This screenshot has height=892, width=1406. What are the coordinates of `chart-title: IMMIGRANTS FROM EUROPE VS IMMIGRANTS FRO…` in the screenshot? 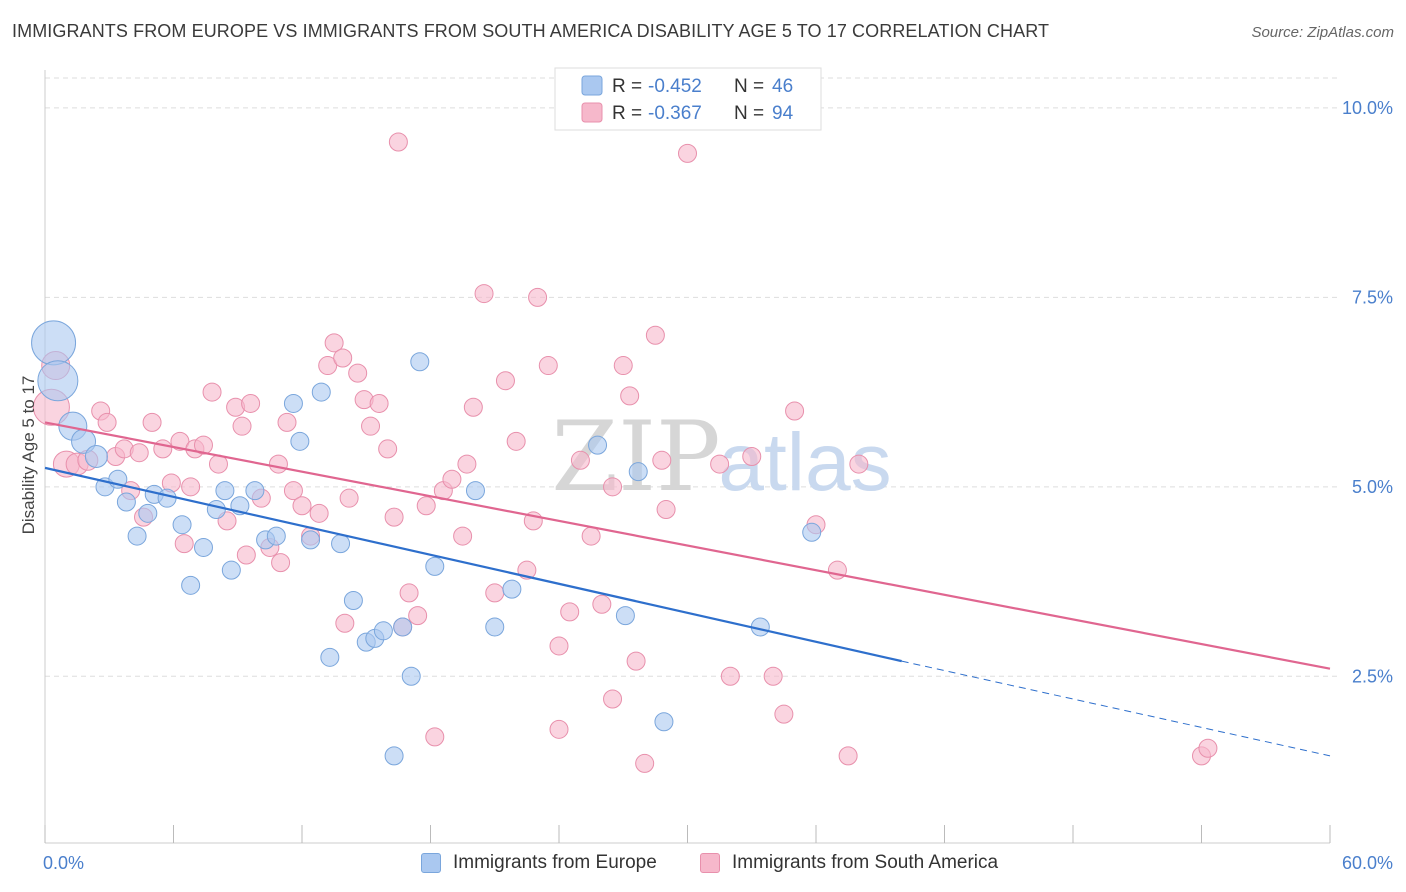 It's located at (531, 31).